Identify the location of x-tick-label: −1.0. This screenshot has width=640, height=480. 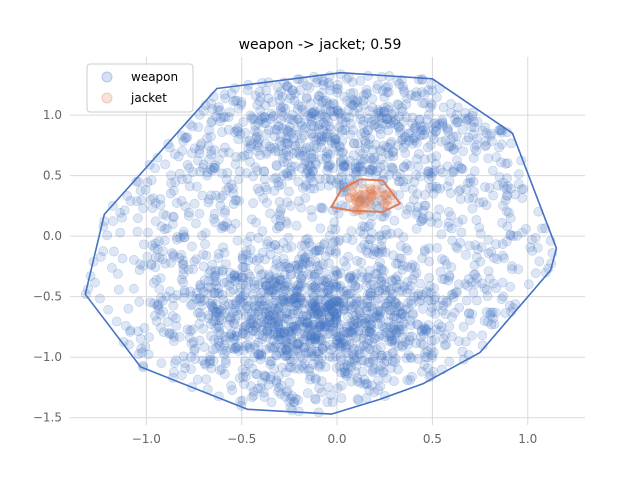
(146, 439).